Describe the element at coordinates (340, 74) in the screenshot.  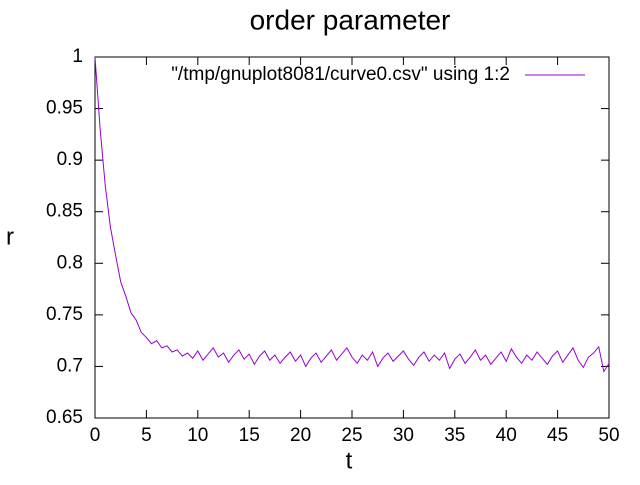
I see `legend-label: "/tmp/gnuplot8081/curve0.csv" using 1:2` at that location.